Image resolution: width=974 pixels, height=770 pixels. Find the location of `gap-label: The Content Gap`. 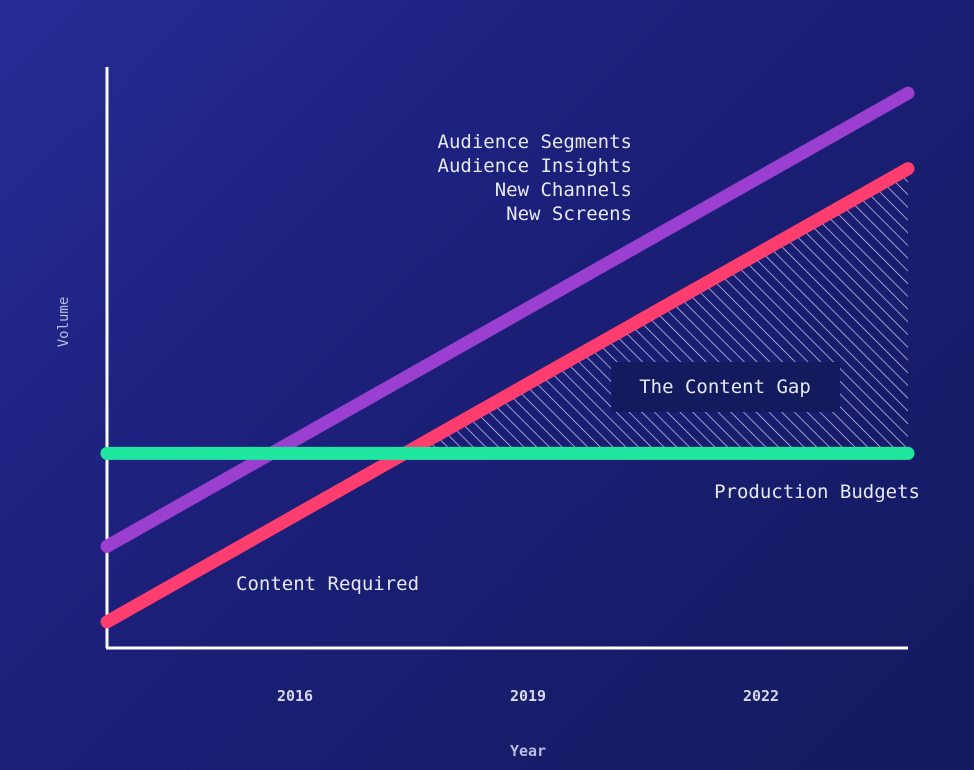

gap-label: The Content Gap is located at coordinates (725, 387).